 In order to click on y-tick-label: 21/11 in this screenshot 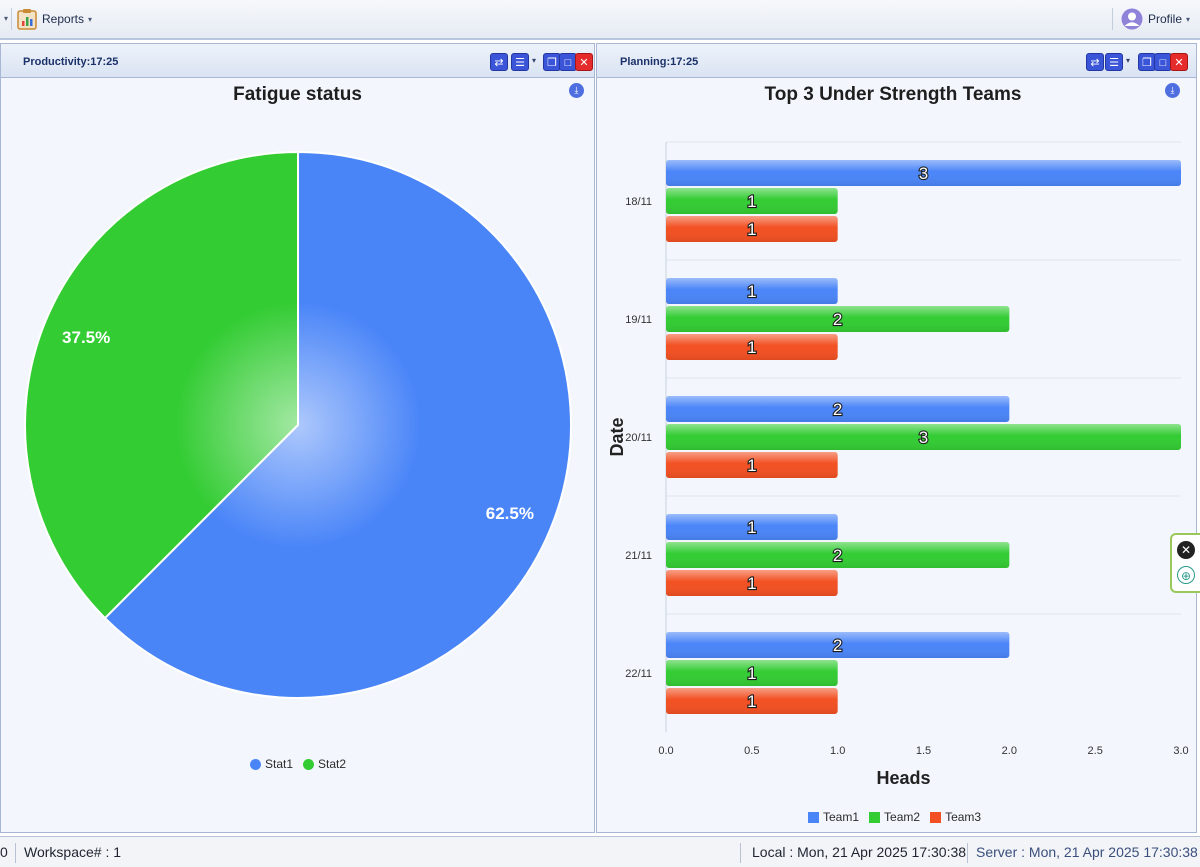, I will do `click(638, 556)`.